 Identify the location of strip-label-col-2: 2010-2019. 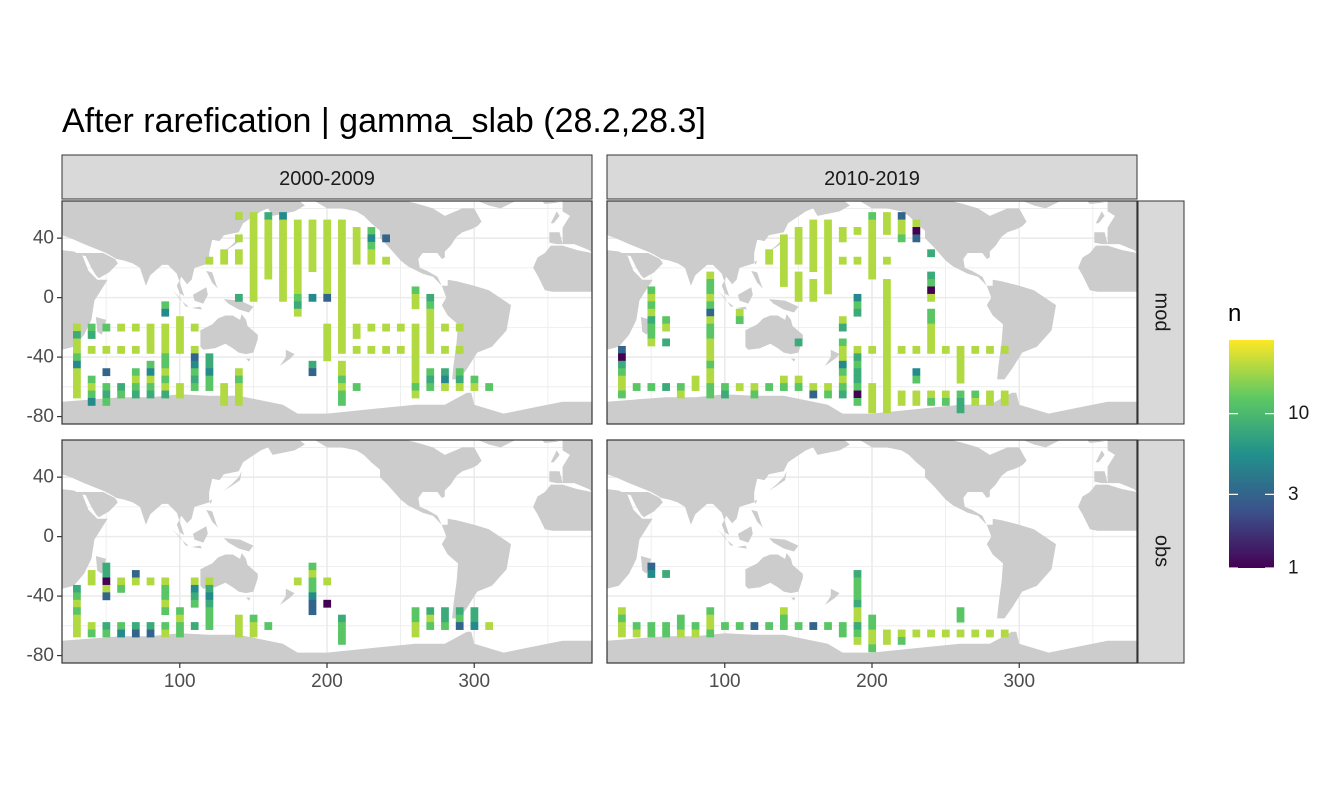
(872, 179).